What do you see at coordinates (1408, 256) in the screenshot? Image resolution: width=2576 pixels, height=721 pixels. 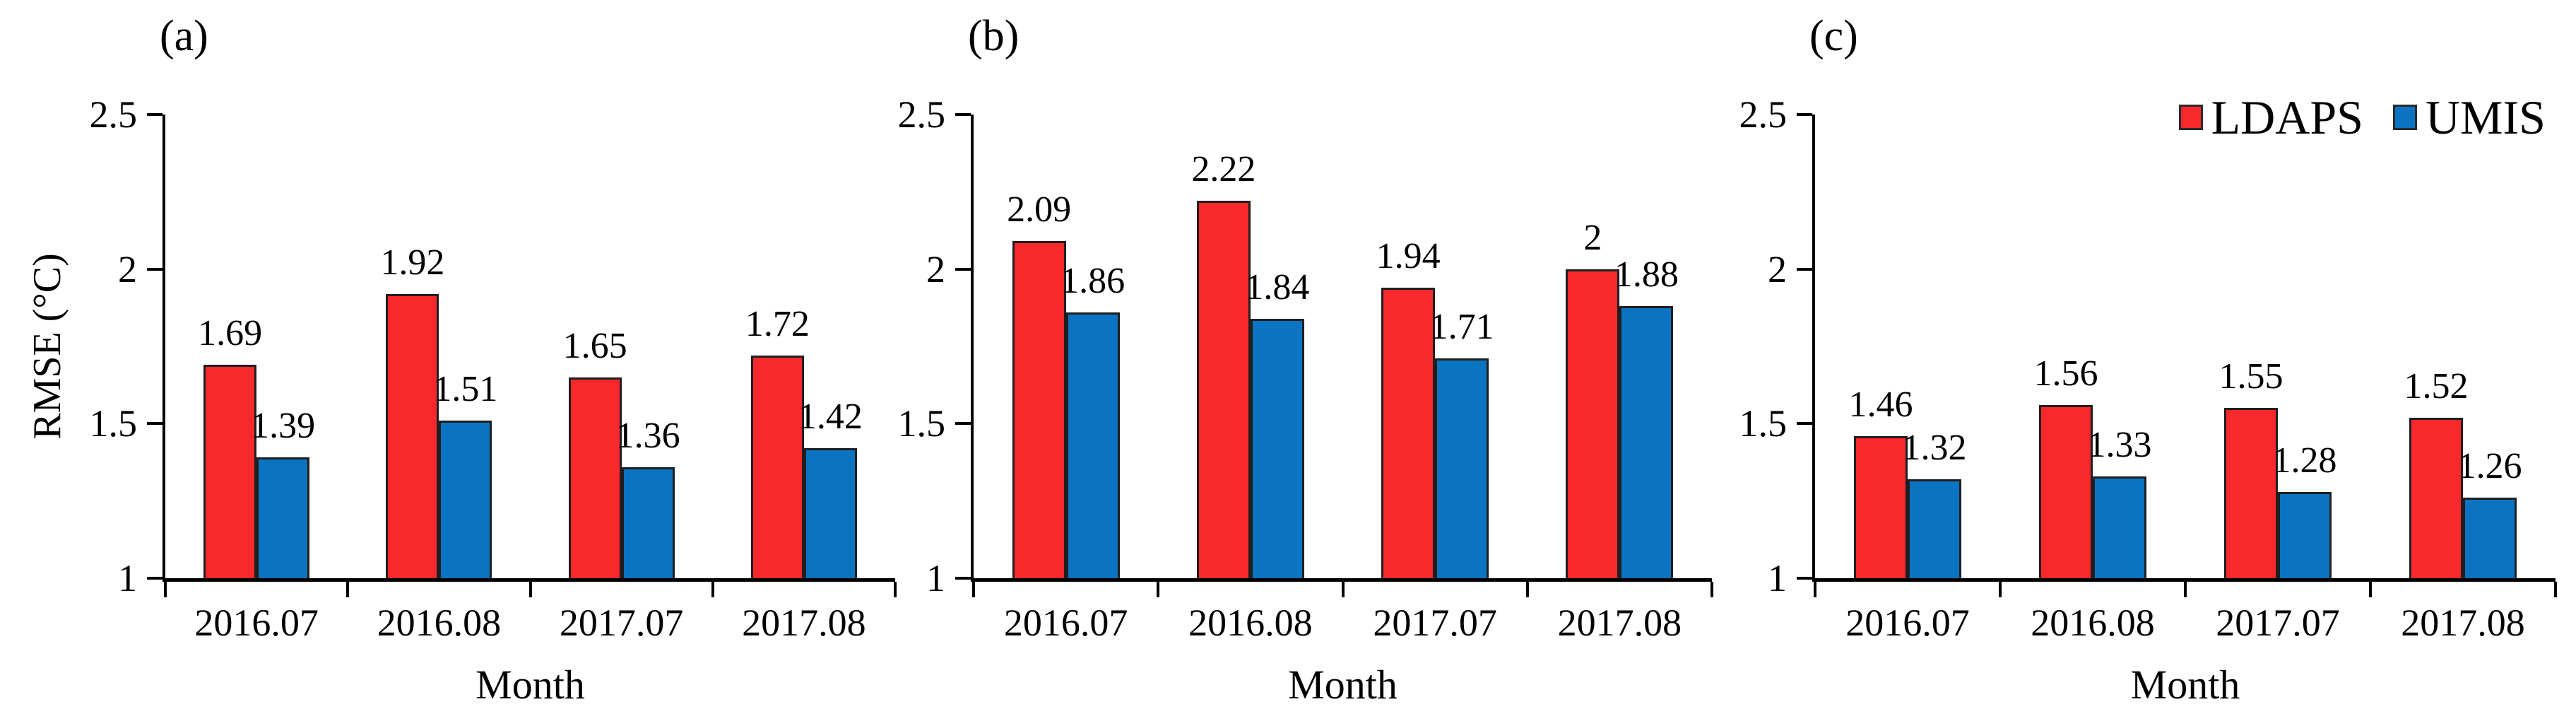 I see `bar-value-label: 1.94` at bounding box center [1408, 256].